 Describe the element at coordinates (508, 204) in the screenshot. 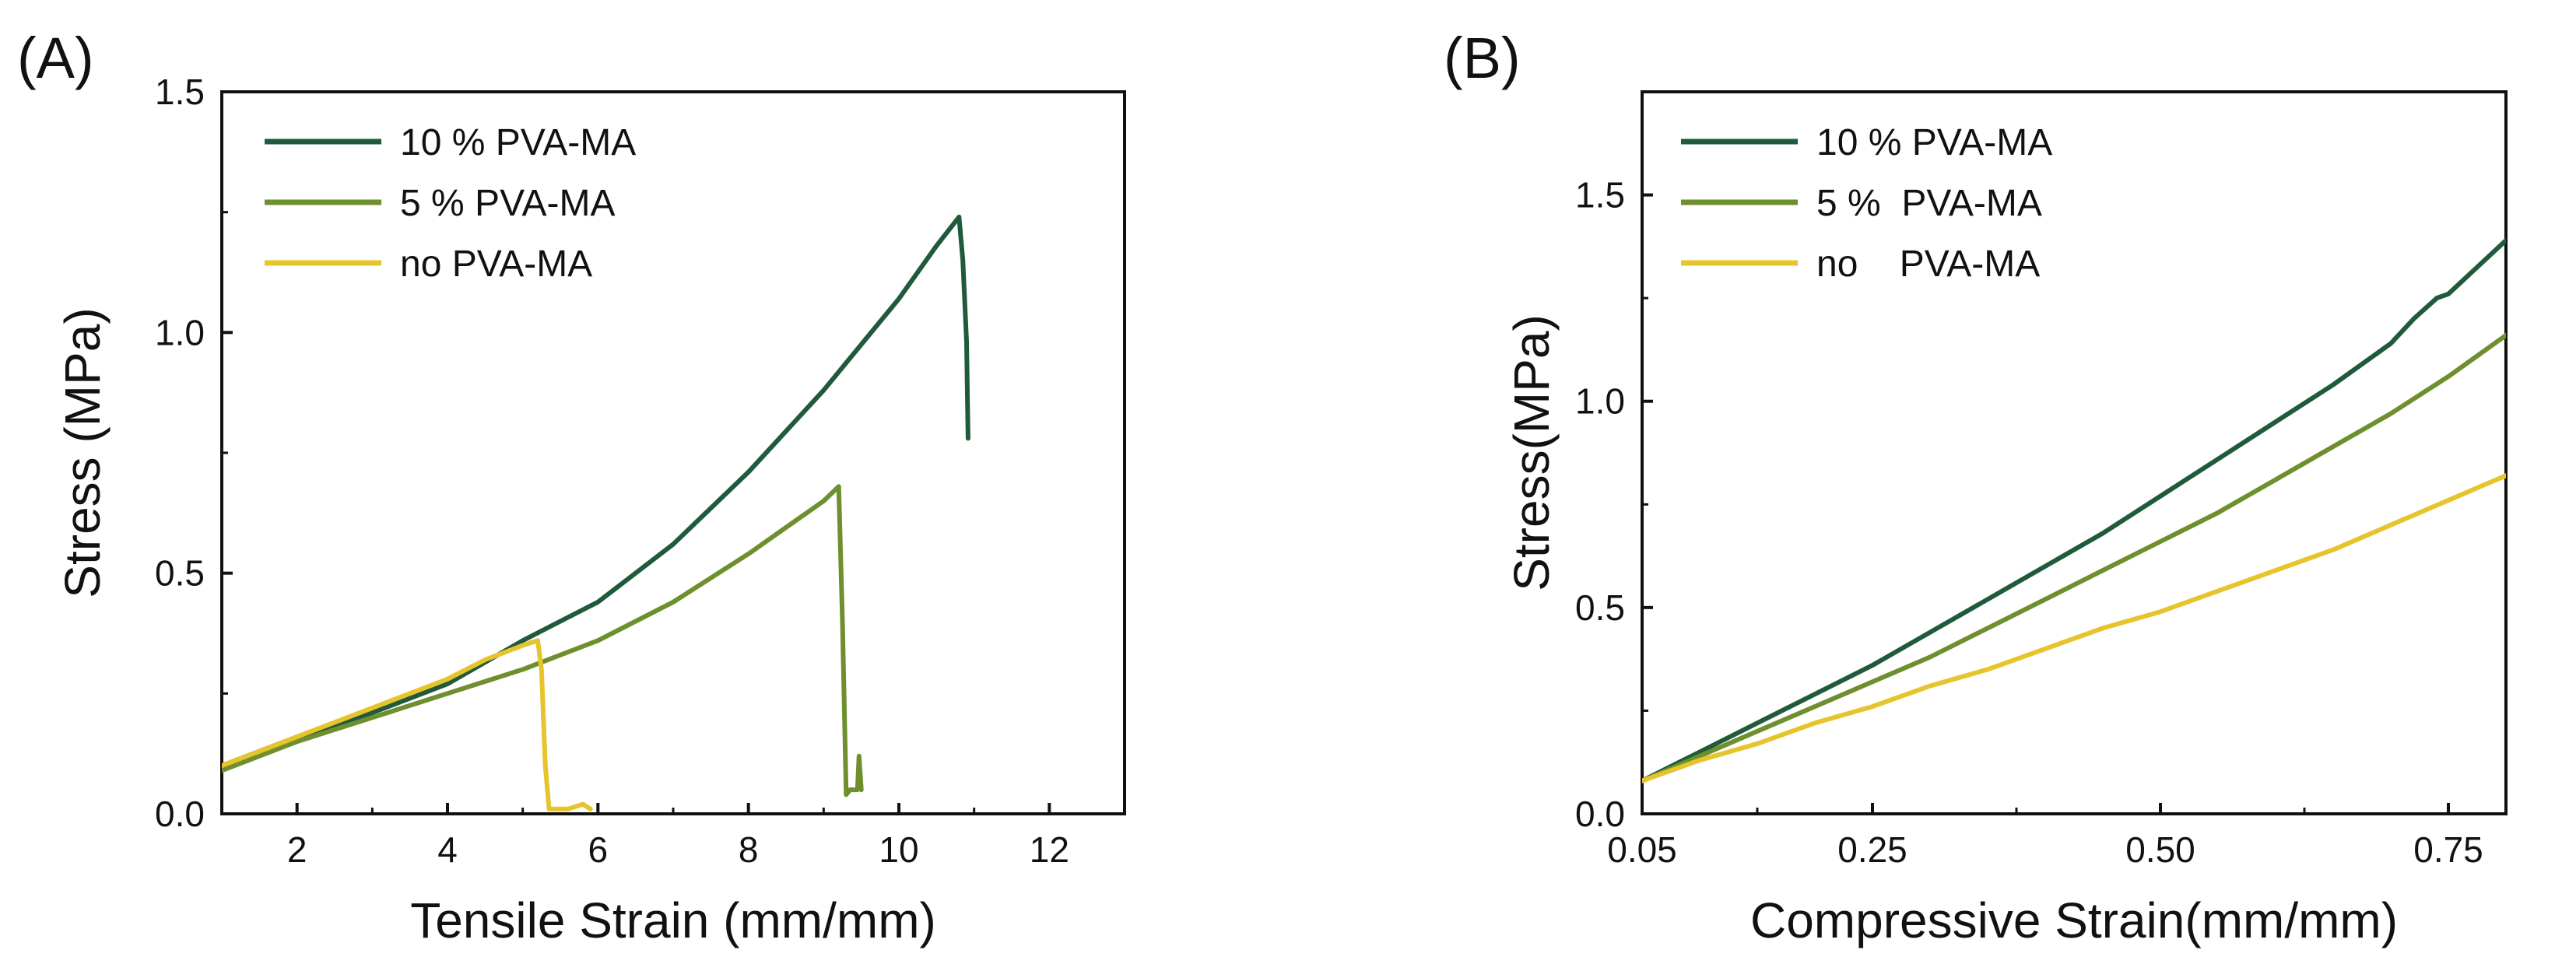

I see `panel-a-legend-label-2: 5 % PVA-MA` at that location.